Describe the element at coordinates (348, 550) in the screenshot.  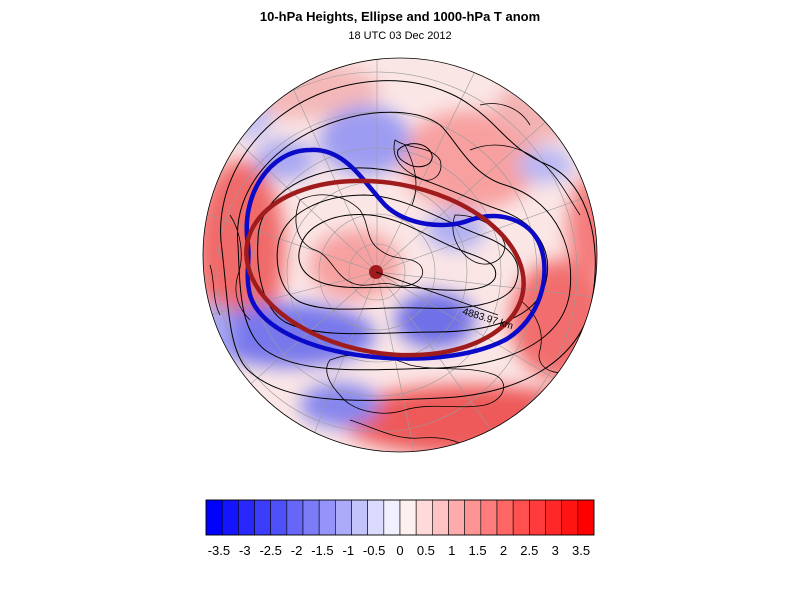
I see `colorbar-tick-label: -1` at that location.